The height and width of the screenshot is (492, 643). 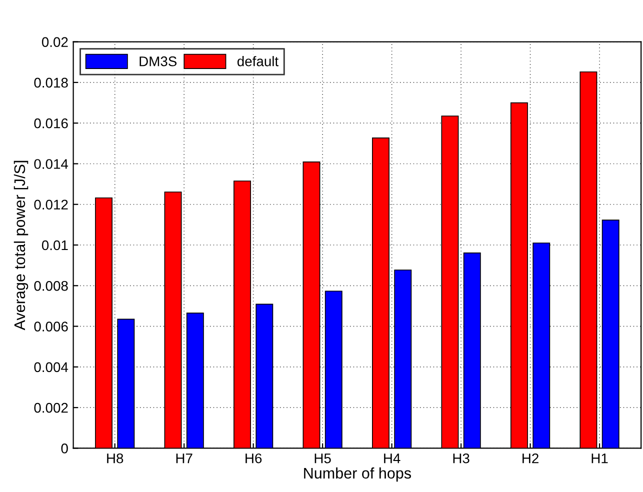 What do you see at coordinates (55, 245) in the screenshot?
I see `y-tick-label: 0.01` at bounding box center [55, 245].